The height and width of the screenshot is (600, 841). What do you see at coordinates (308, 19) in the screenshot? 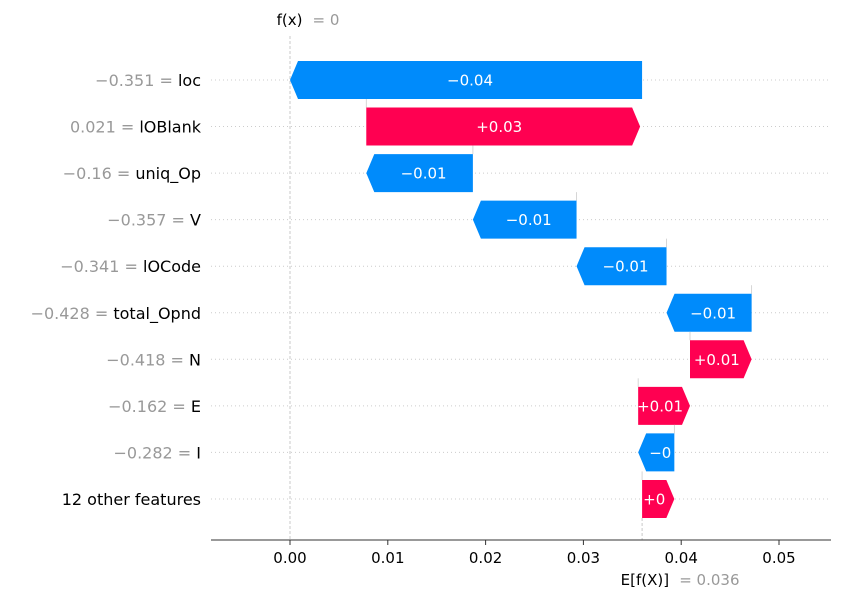
I see `fx-annotation: f(x) = 0` at bounding box center [308, 19].